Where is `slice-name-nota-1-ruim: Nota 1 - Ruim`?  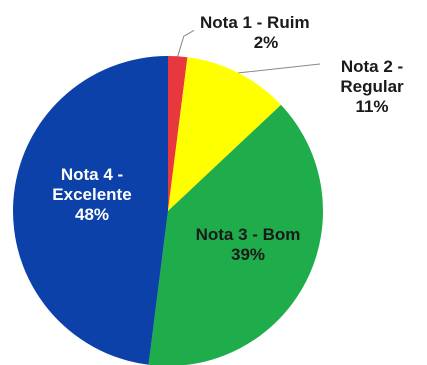
slice-name-nota-1-ruim: Nota 1 - Ruim is located at coordinates (255, 22).